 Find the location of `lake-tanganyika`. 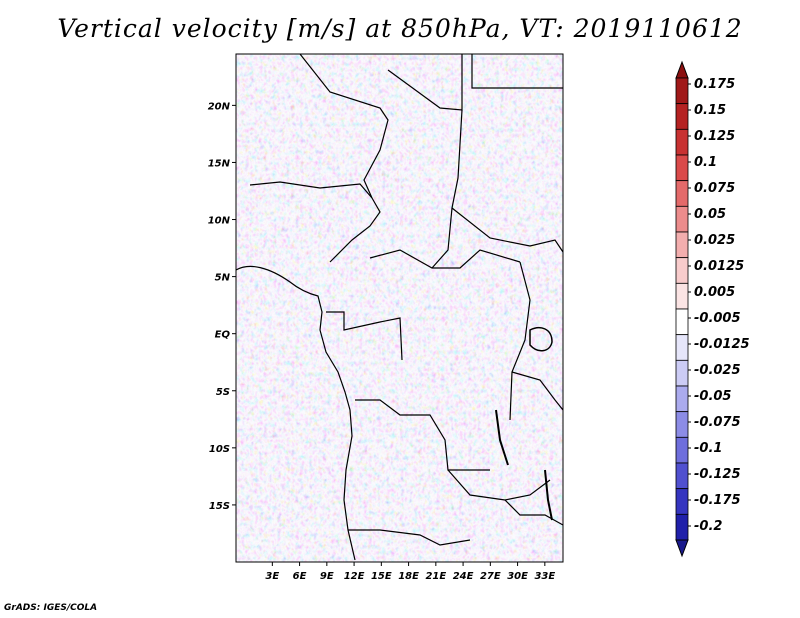

lake-tanganyika is located at coordinates (502, 437).